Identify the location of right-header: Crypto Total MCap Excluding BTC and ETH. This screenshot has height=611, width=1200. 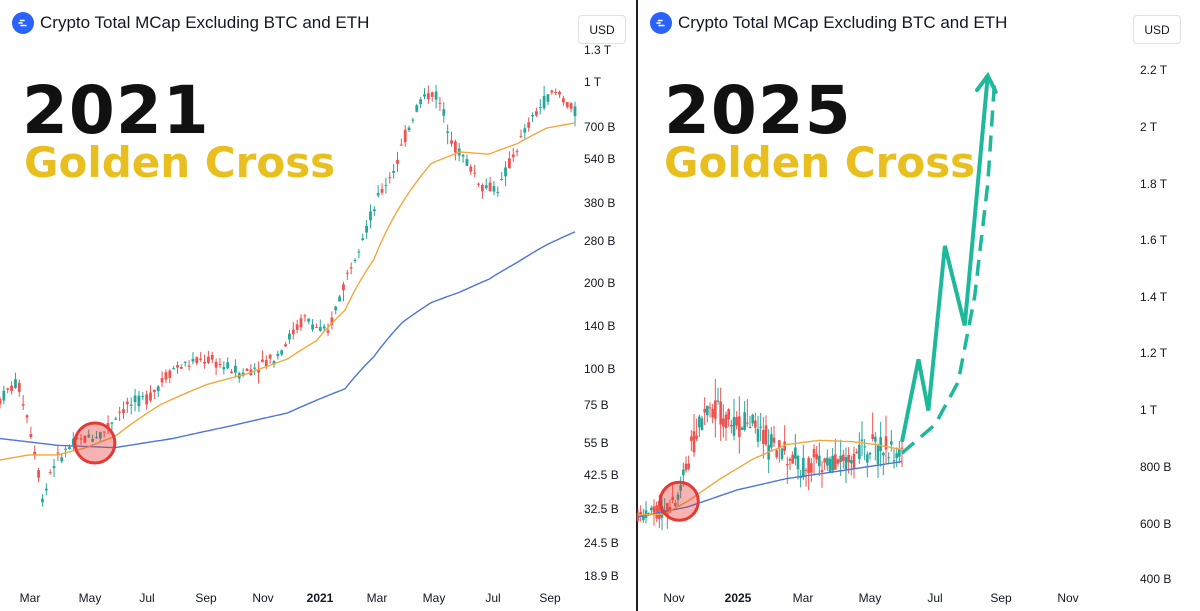
(828, 23).